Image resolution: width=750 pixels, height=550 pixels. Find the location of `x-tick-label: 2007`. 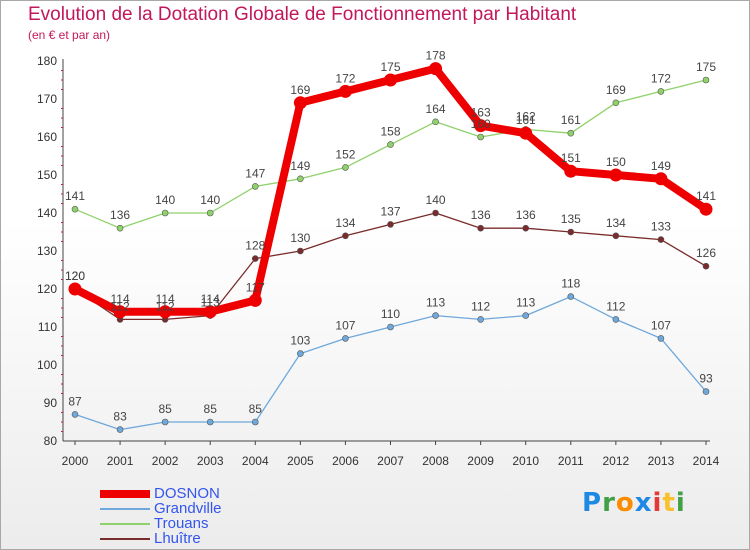

x-tick-label: 2007 is located at coordinates (390, 461).